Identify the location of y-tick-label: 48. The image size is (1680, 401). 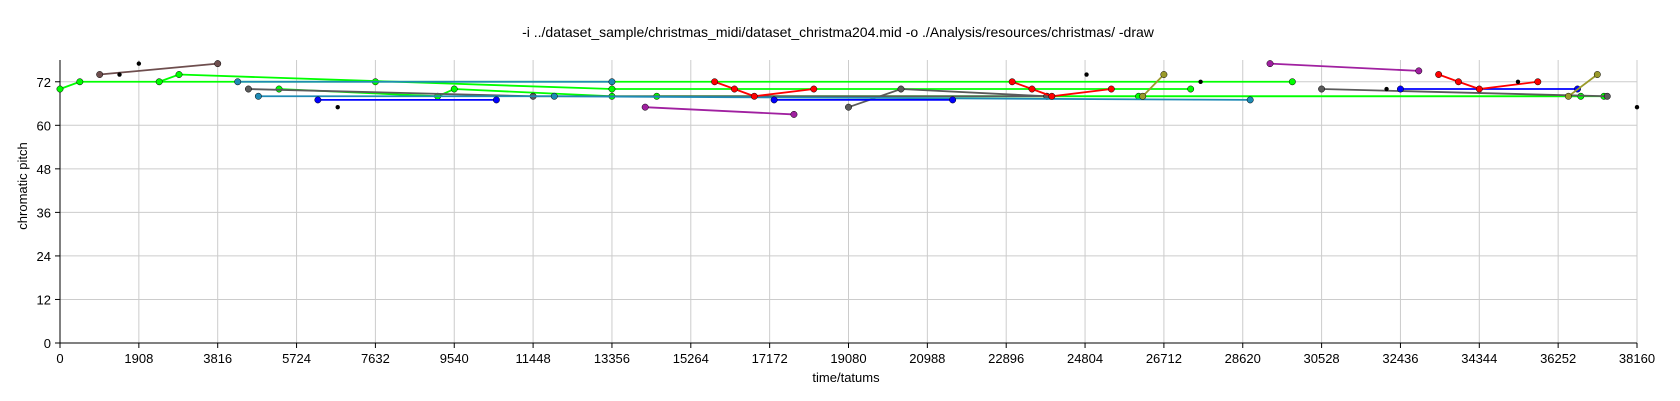
(44, 169).